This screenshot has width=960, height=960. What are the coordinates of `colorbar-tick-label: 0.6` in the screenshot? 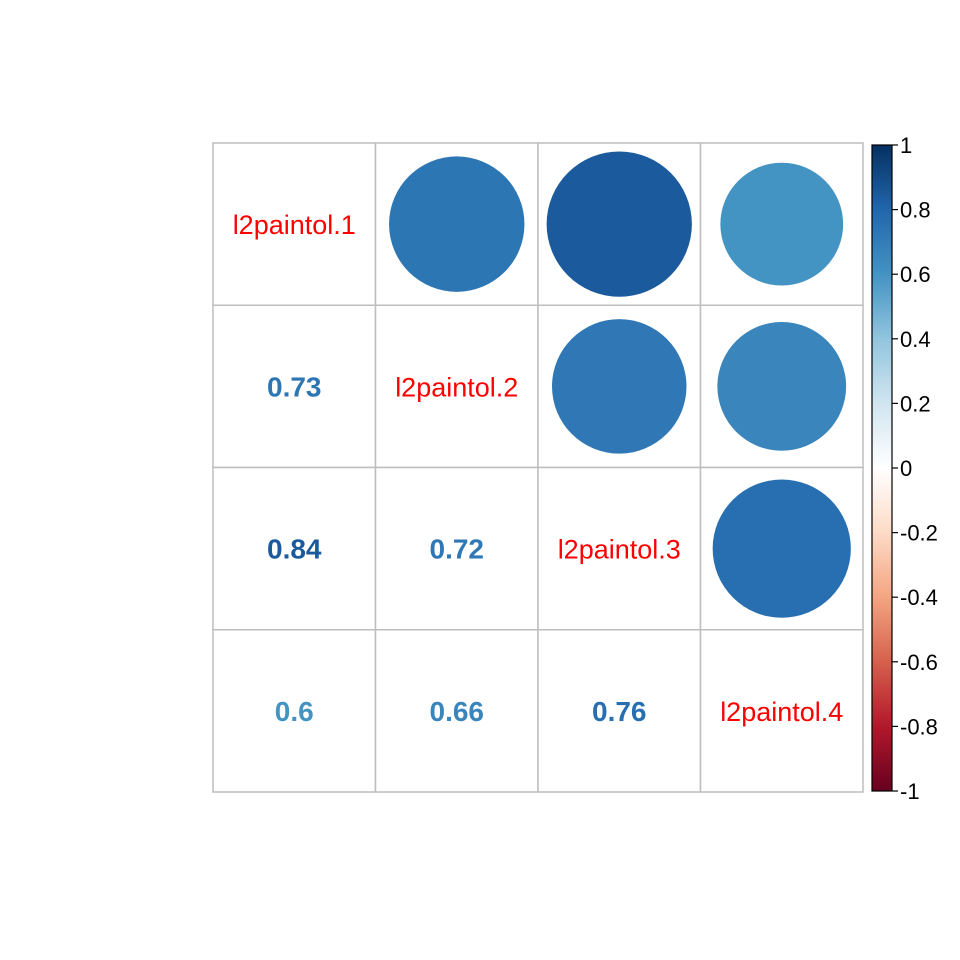 It's located at (915, 274).